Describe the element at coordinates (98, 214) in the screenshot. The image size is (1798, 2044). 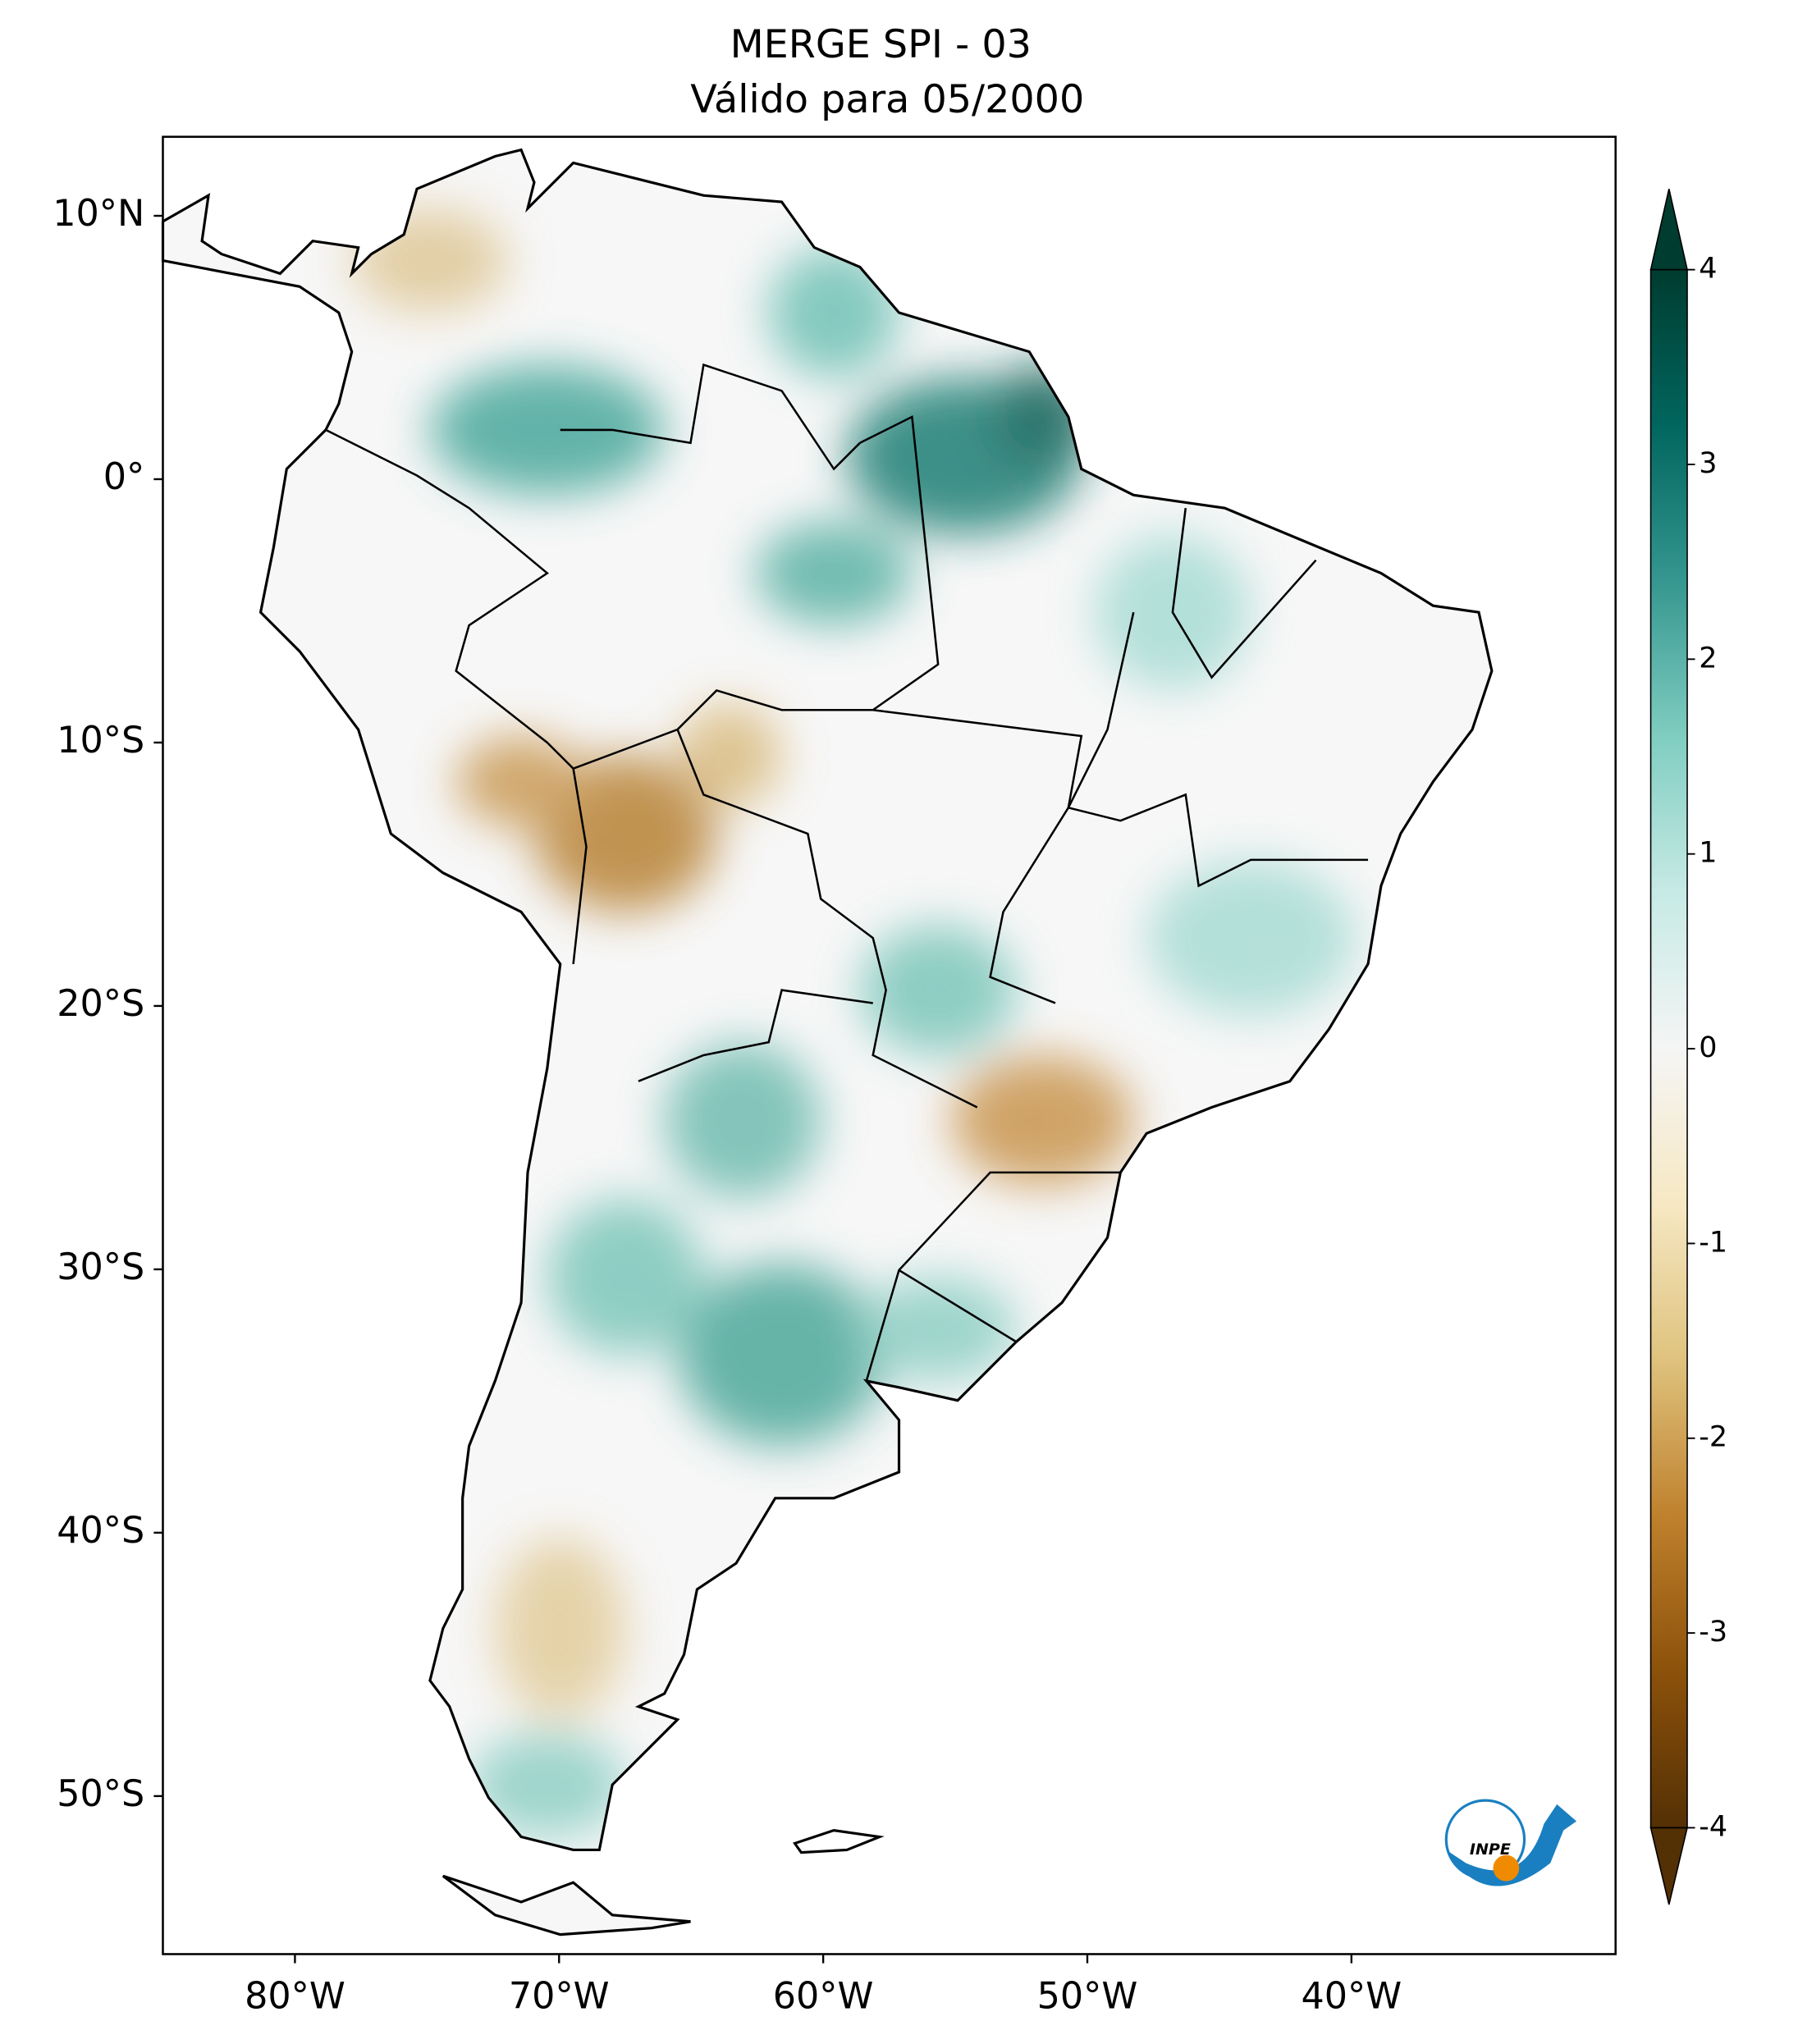
I see `y-tick-label: 10°N` at that location.